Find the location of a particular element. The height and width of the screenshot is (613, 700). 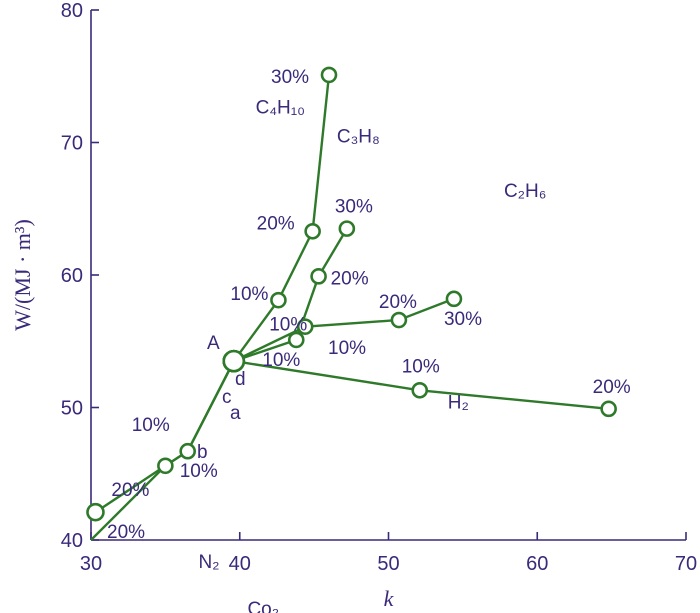

y-tick-label: 80 is located at coordinates (72, 11).